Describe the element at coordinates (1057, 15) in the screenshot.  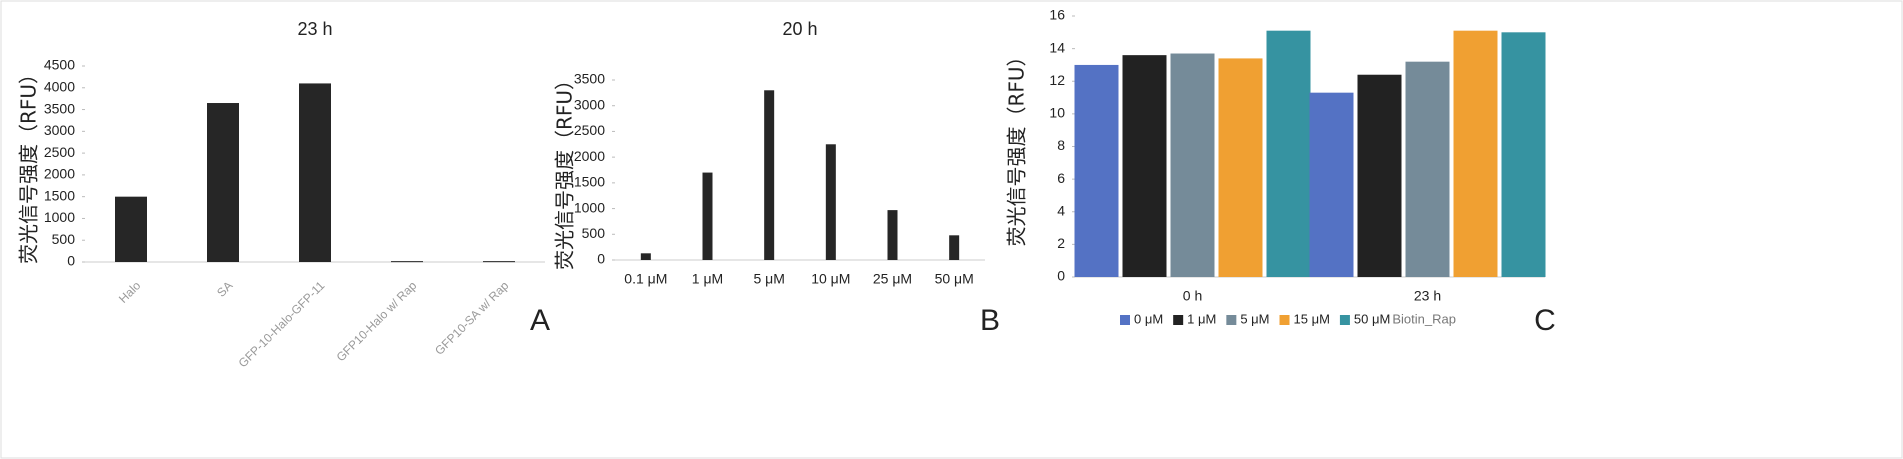
I see `y-tick-label: 16` at that location.